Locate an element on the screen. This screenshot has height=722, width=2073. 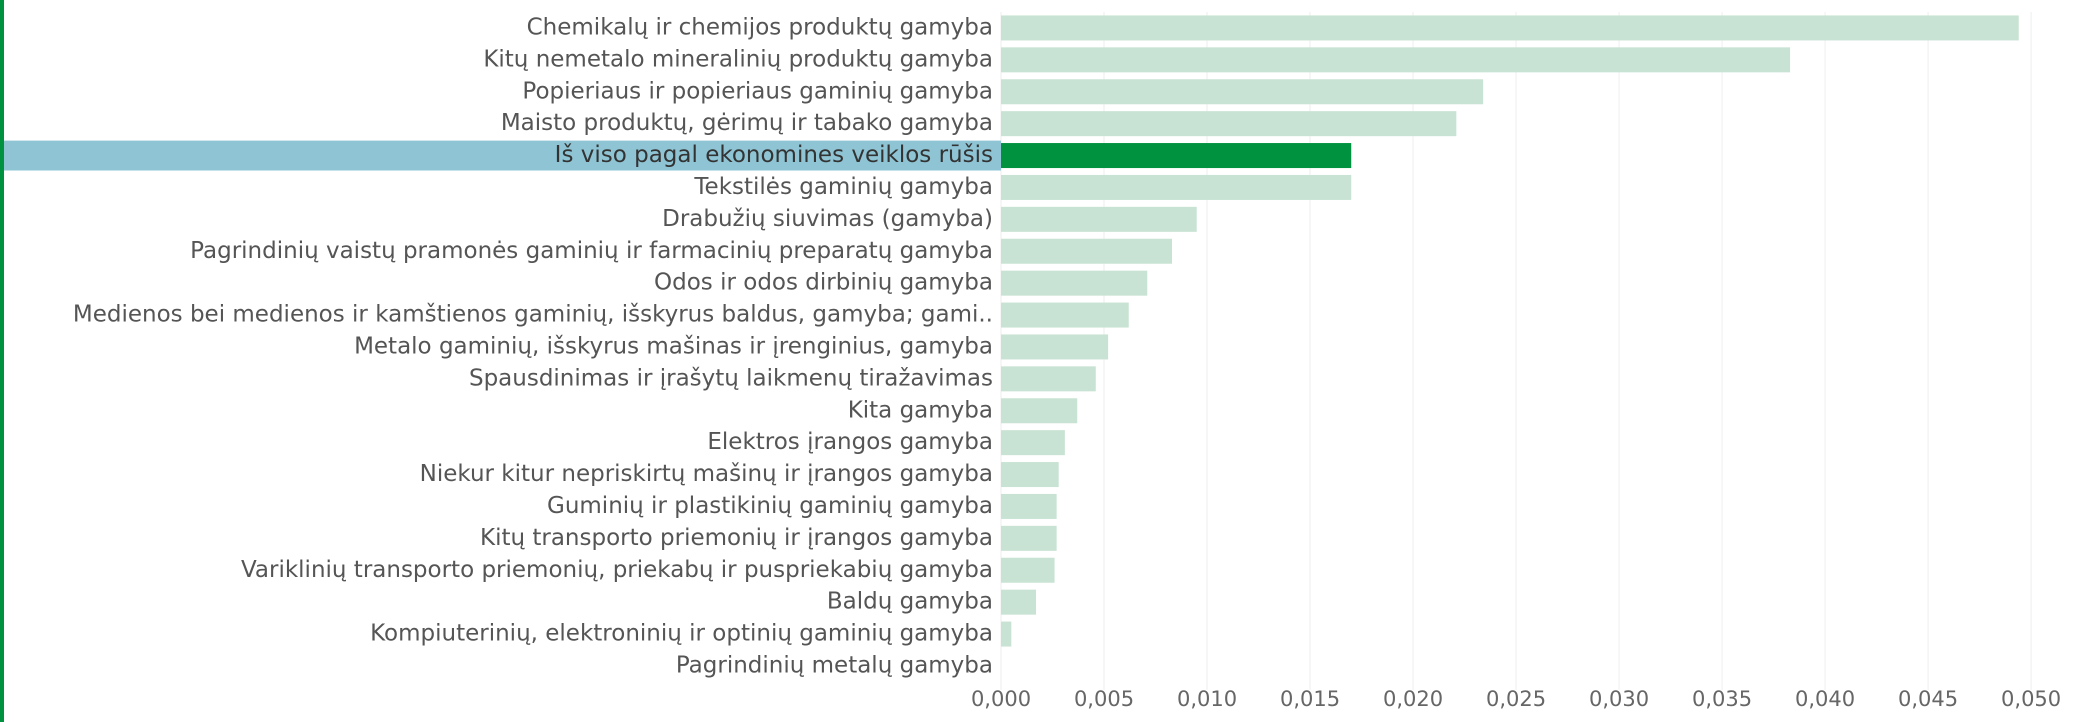
y-tick-label: Chemikalų ir chemijos produktų gamyba is located at coordinates (760, 27).